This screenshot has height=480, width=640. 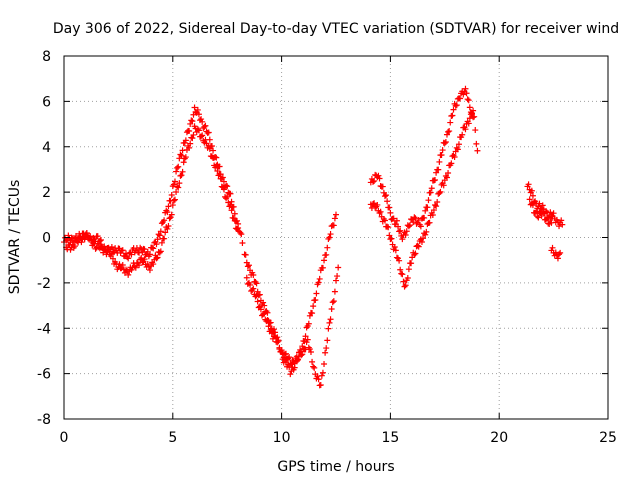 What do you see at coordinates (172, 438) in the screenshot?
I see `x-tick-label: 5` at bounding box center [172, 438].